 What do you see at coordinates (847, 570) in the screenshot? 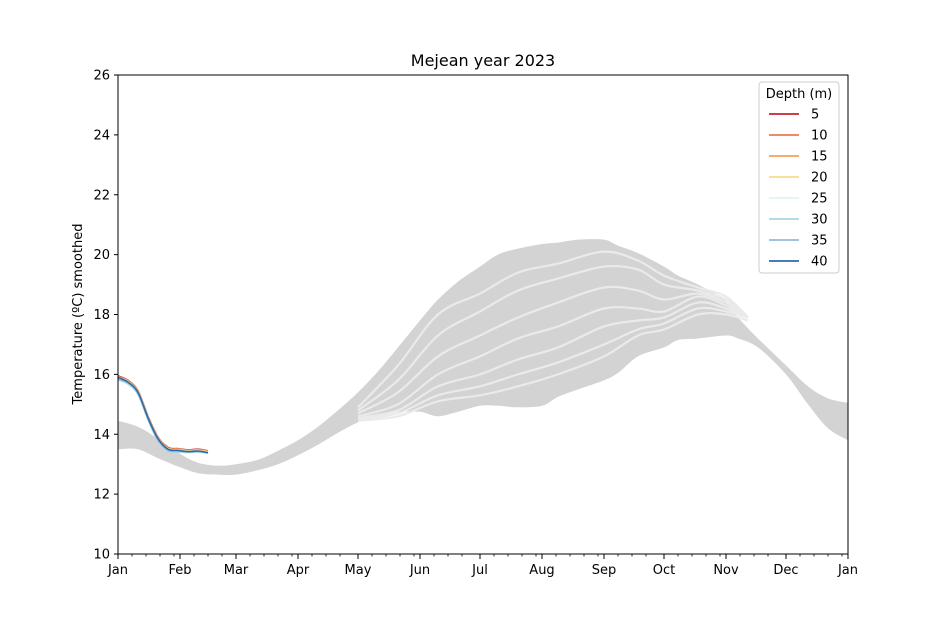
I see `x-tick-label-12: Jan` at bounding box center [847, 570].